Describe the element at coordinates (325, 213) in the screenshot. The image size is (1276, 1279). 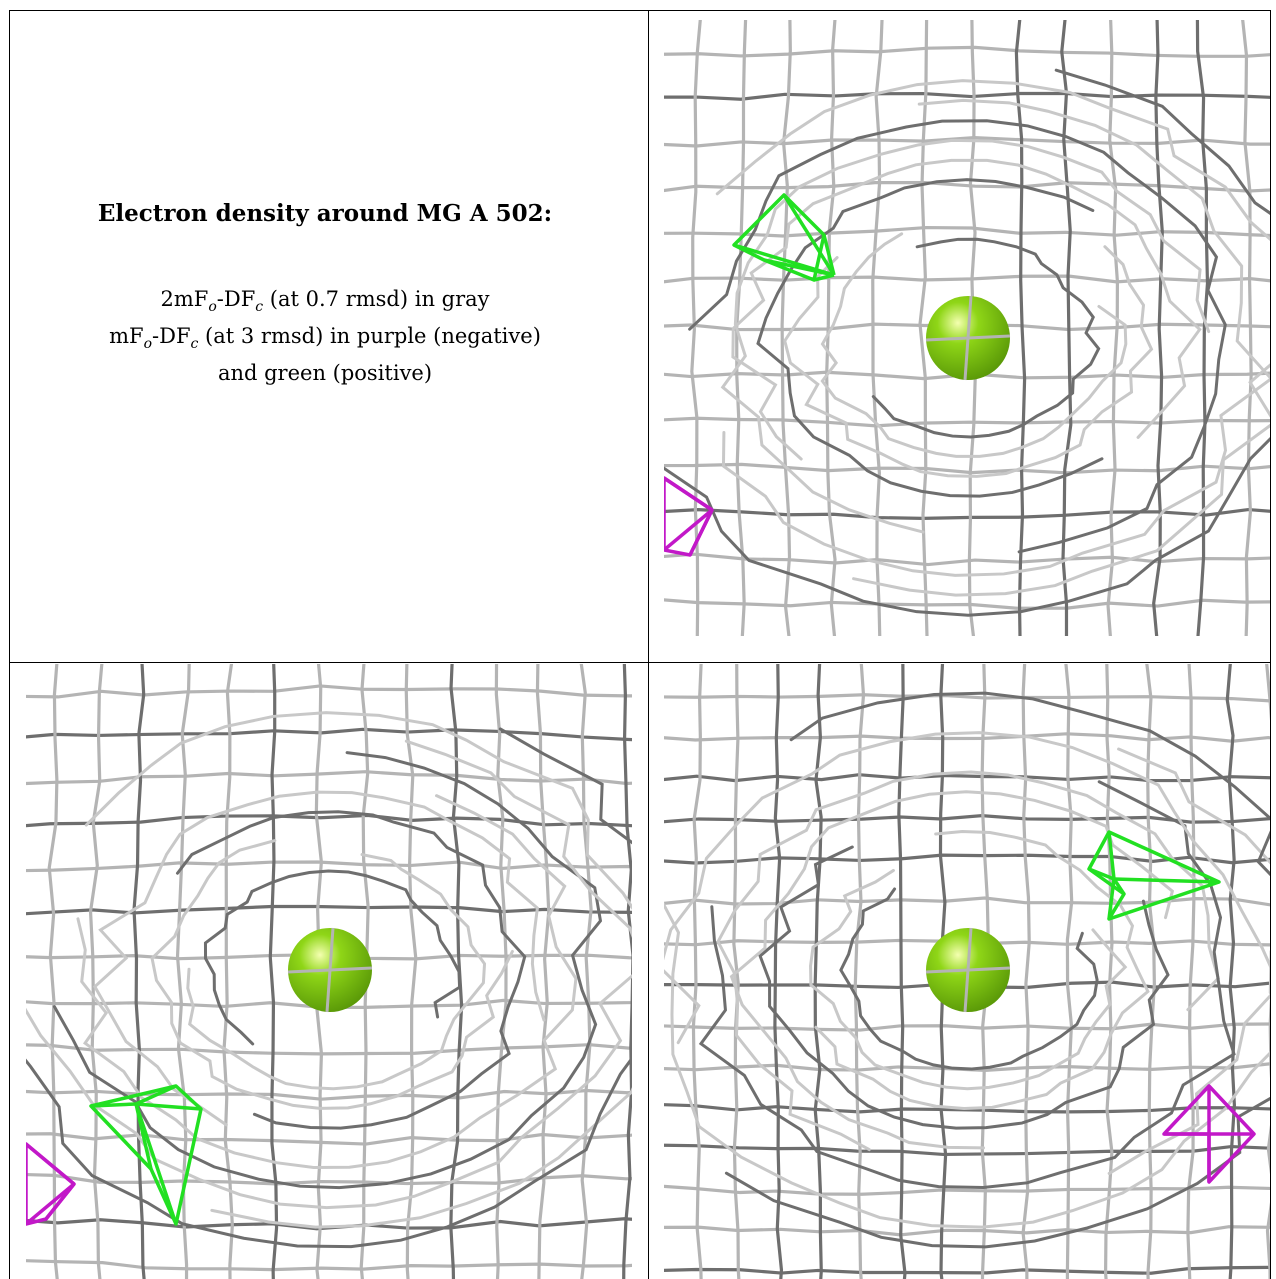
I see `caption-title: Electron density around MG A 502:` at that location.